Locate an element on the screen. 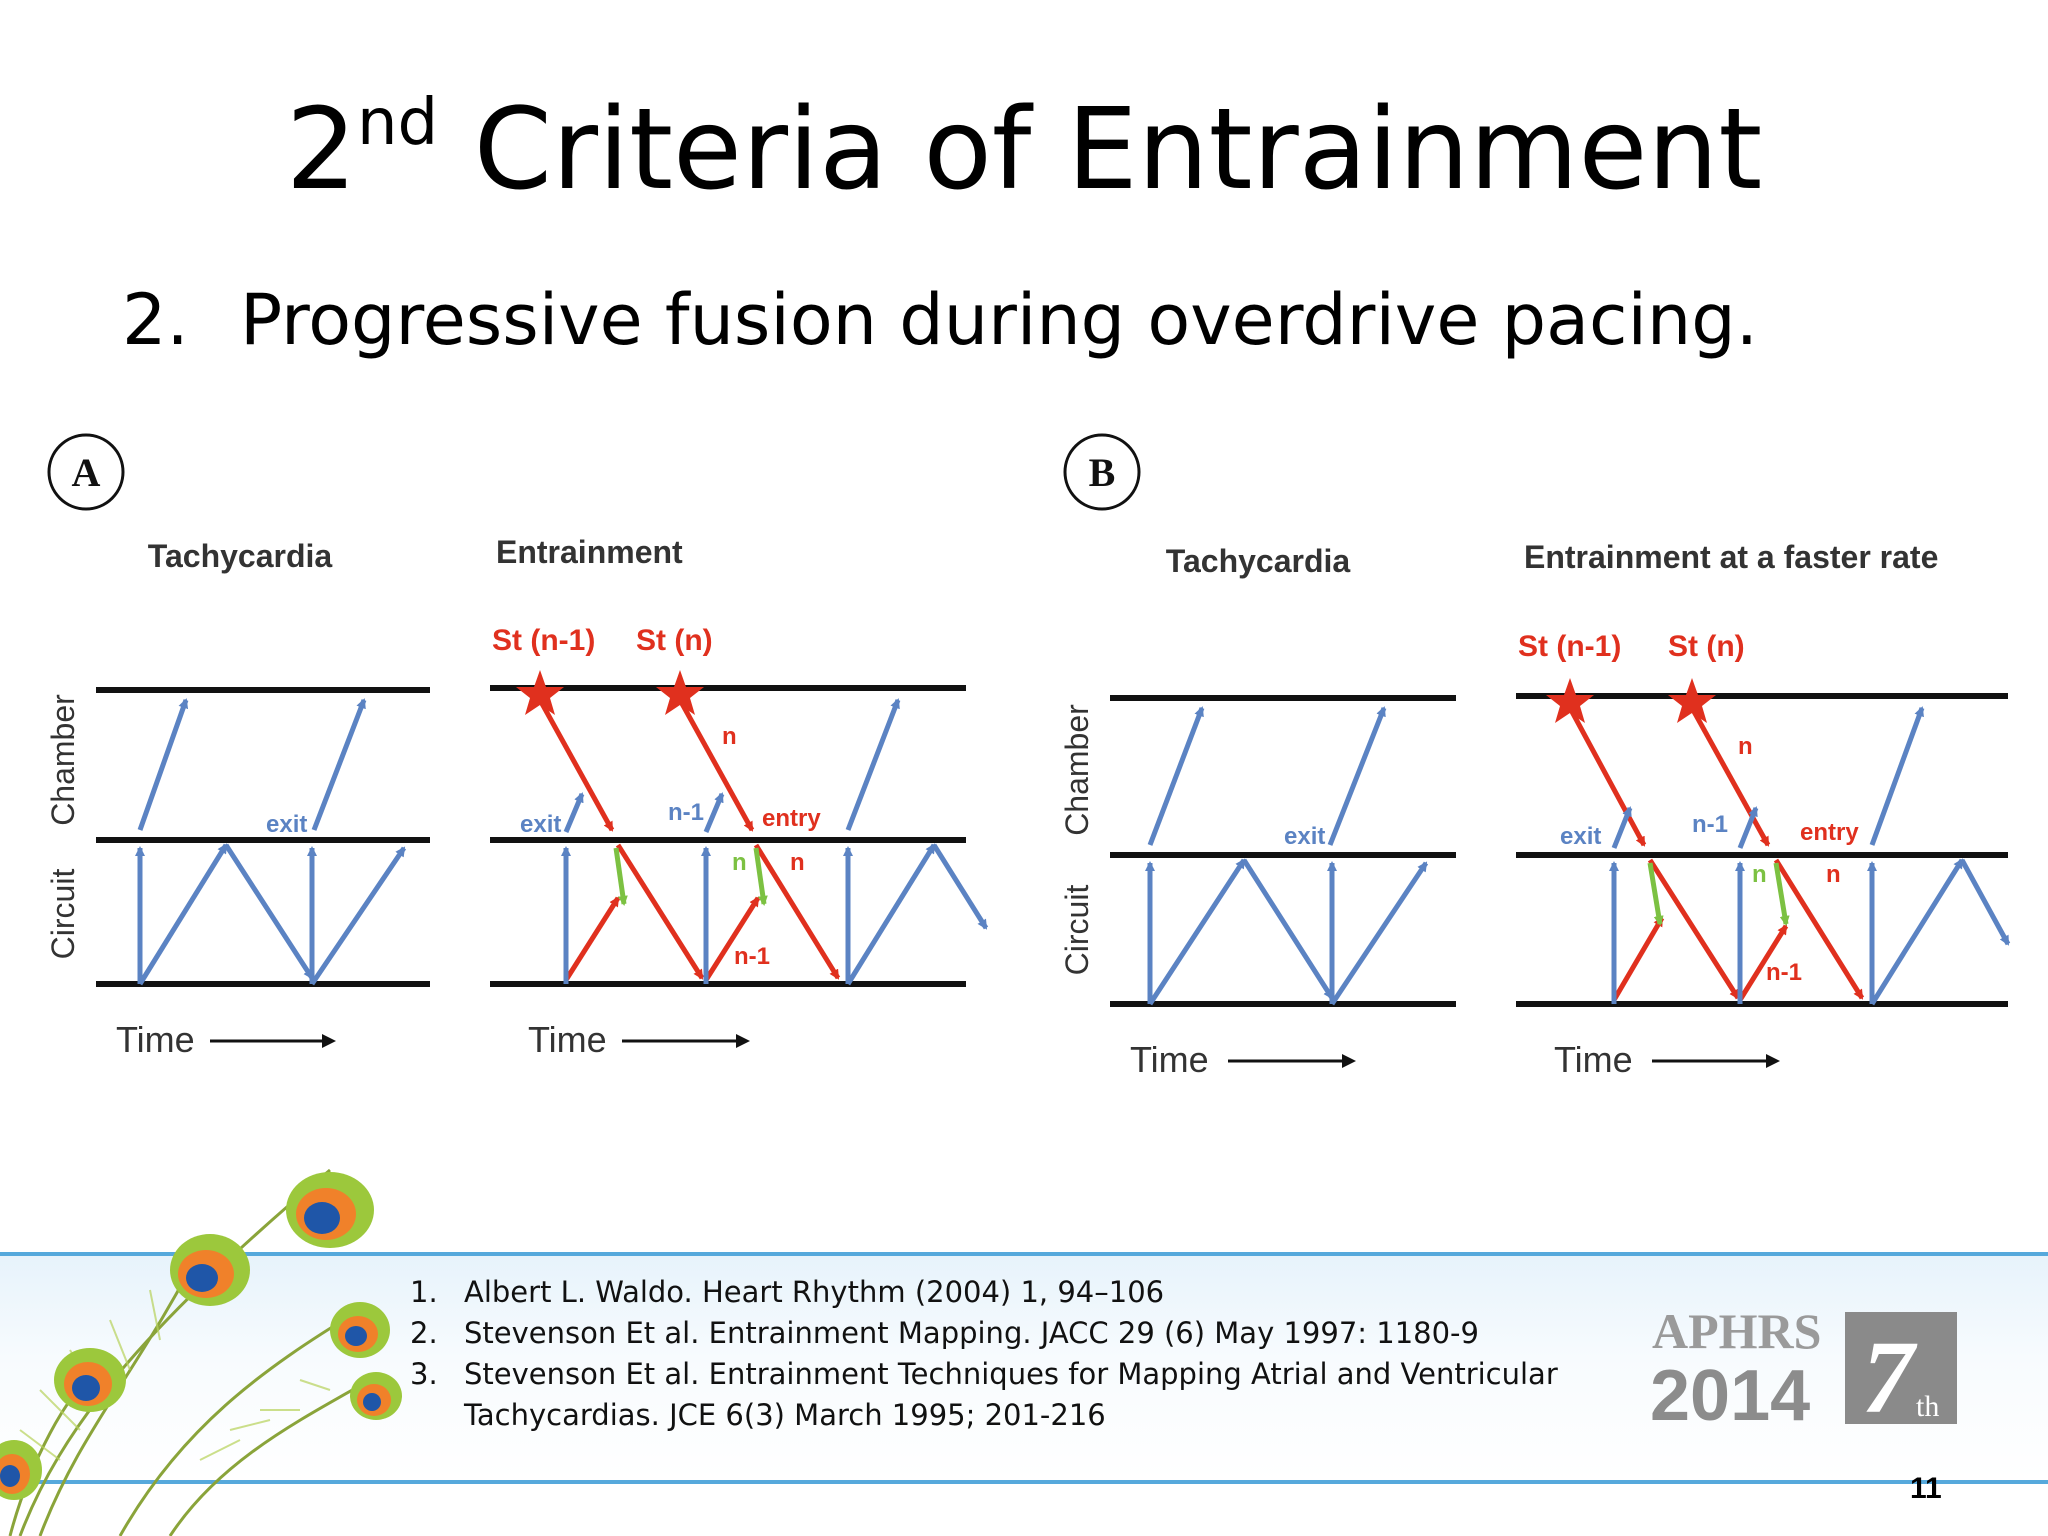 Image resolution: width=2048 pixels, height=1536 pixels. feather-barbs is located at coordinates (265, 1420).